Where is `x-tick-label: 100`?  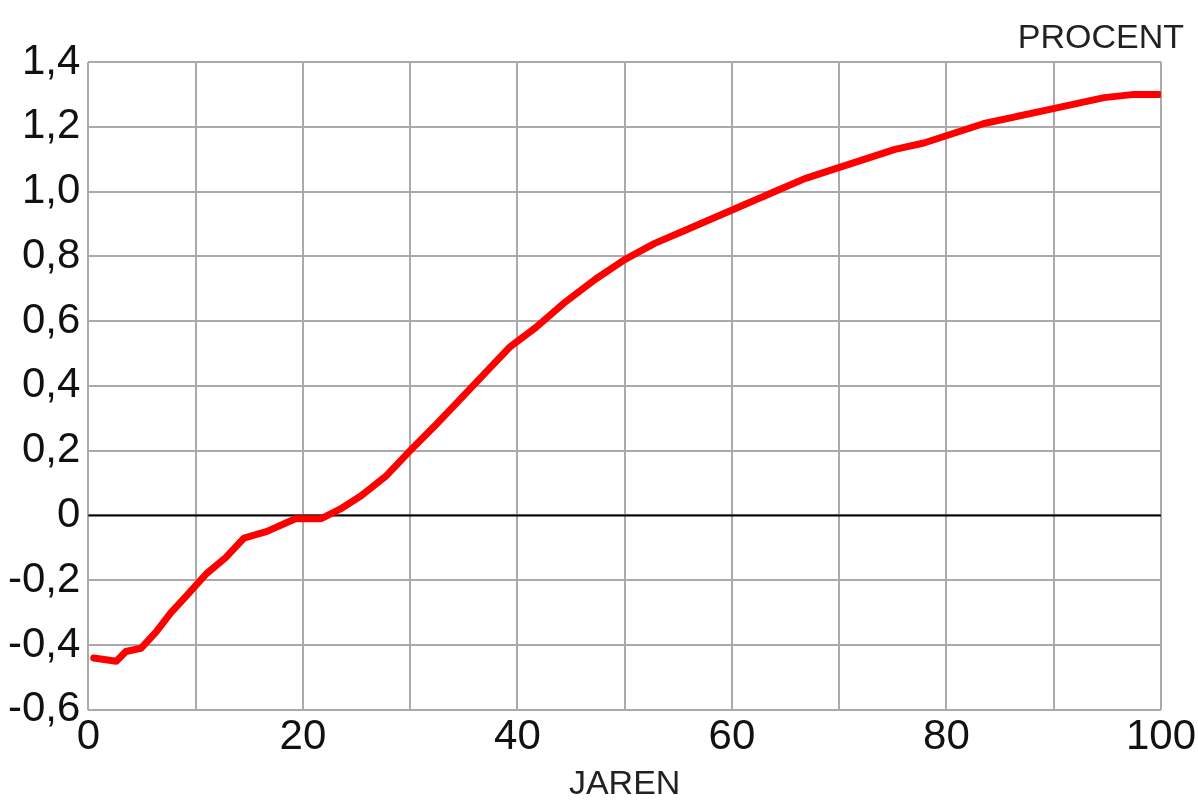 x-tick-label: 100 is located at coordinates (1160, 734).